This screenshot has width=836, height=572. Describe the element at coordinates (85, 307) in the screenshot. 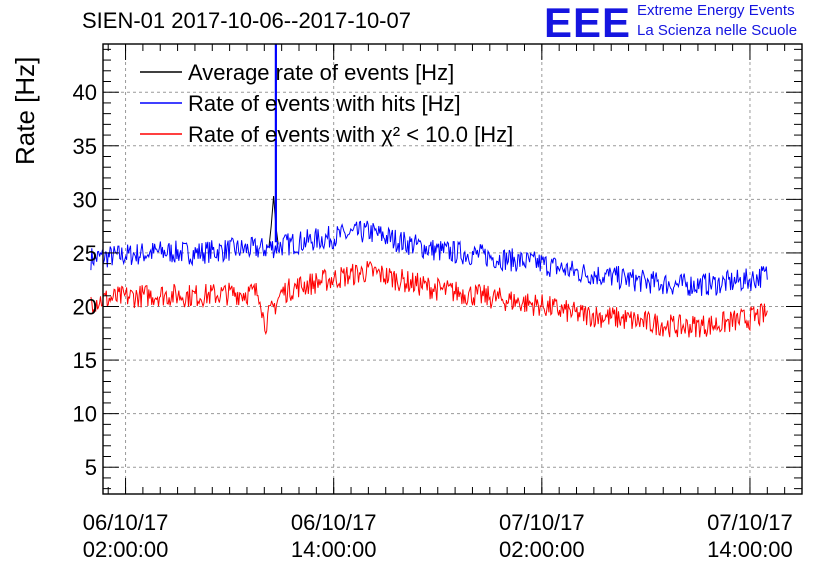

I see `y-tick-label: 20` at that location.